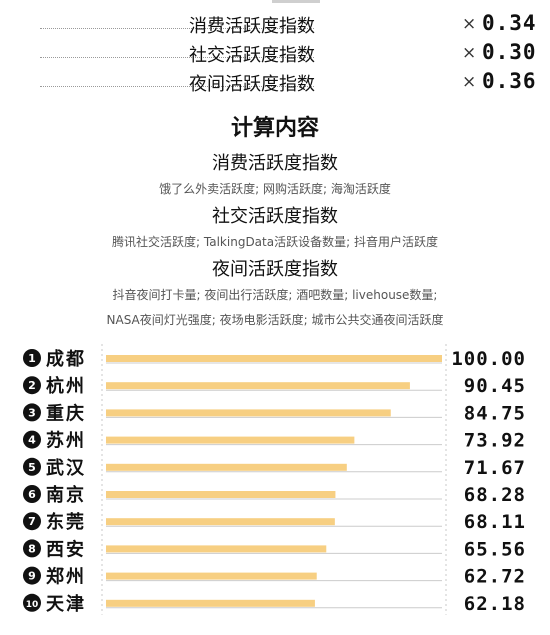 The image size is (550, 635). What do you see at coordinates (495, 413) in the screenshot?
I see `value-label: 84.75` at bounding box center [495, 413].